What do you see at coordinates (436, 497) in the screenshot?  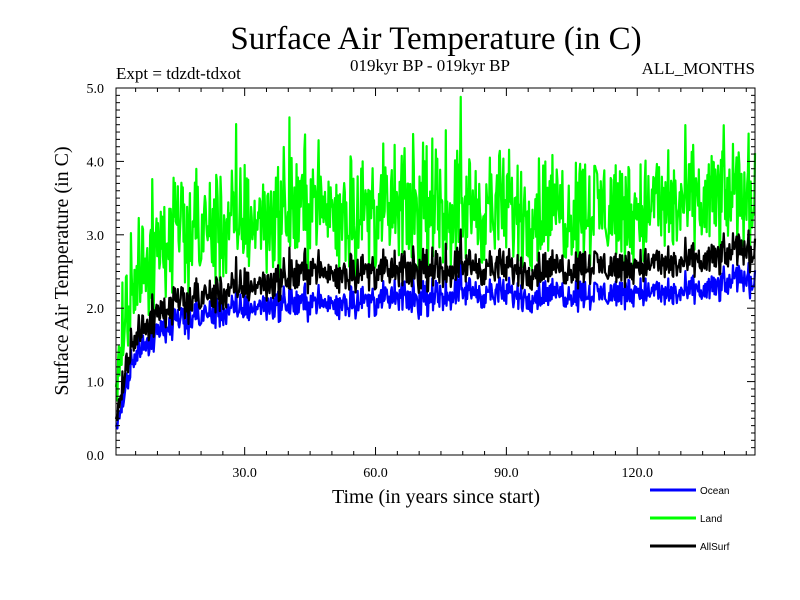 I see `x-axis-label: Time (in years since start)` at bounding box center [436, 497].